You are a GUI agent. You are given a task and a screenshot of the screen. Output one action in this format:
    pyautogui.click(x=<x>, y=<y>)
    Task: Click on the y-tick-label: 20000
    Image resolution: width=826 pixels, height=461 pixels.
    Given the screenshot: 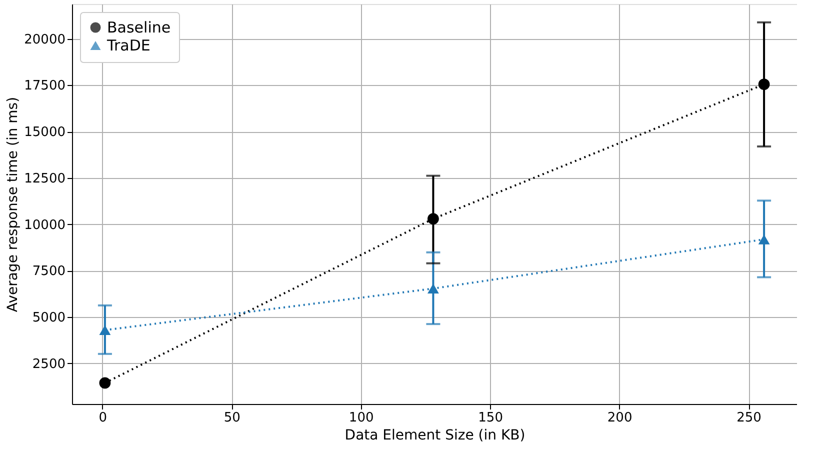 What is the action you would take?
    pyautogui.click(x=45, y=40)
    